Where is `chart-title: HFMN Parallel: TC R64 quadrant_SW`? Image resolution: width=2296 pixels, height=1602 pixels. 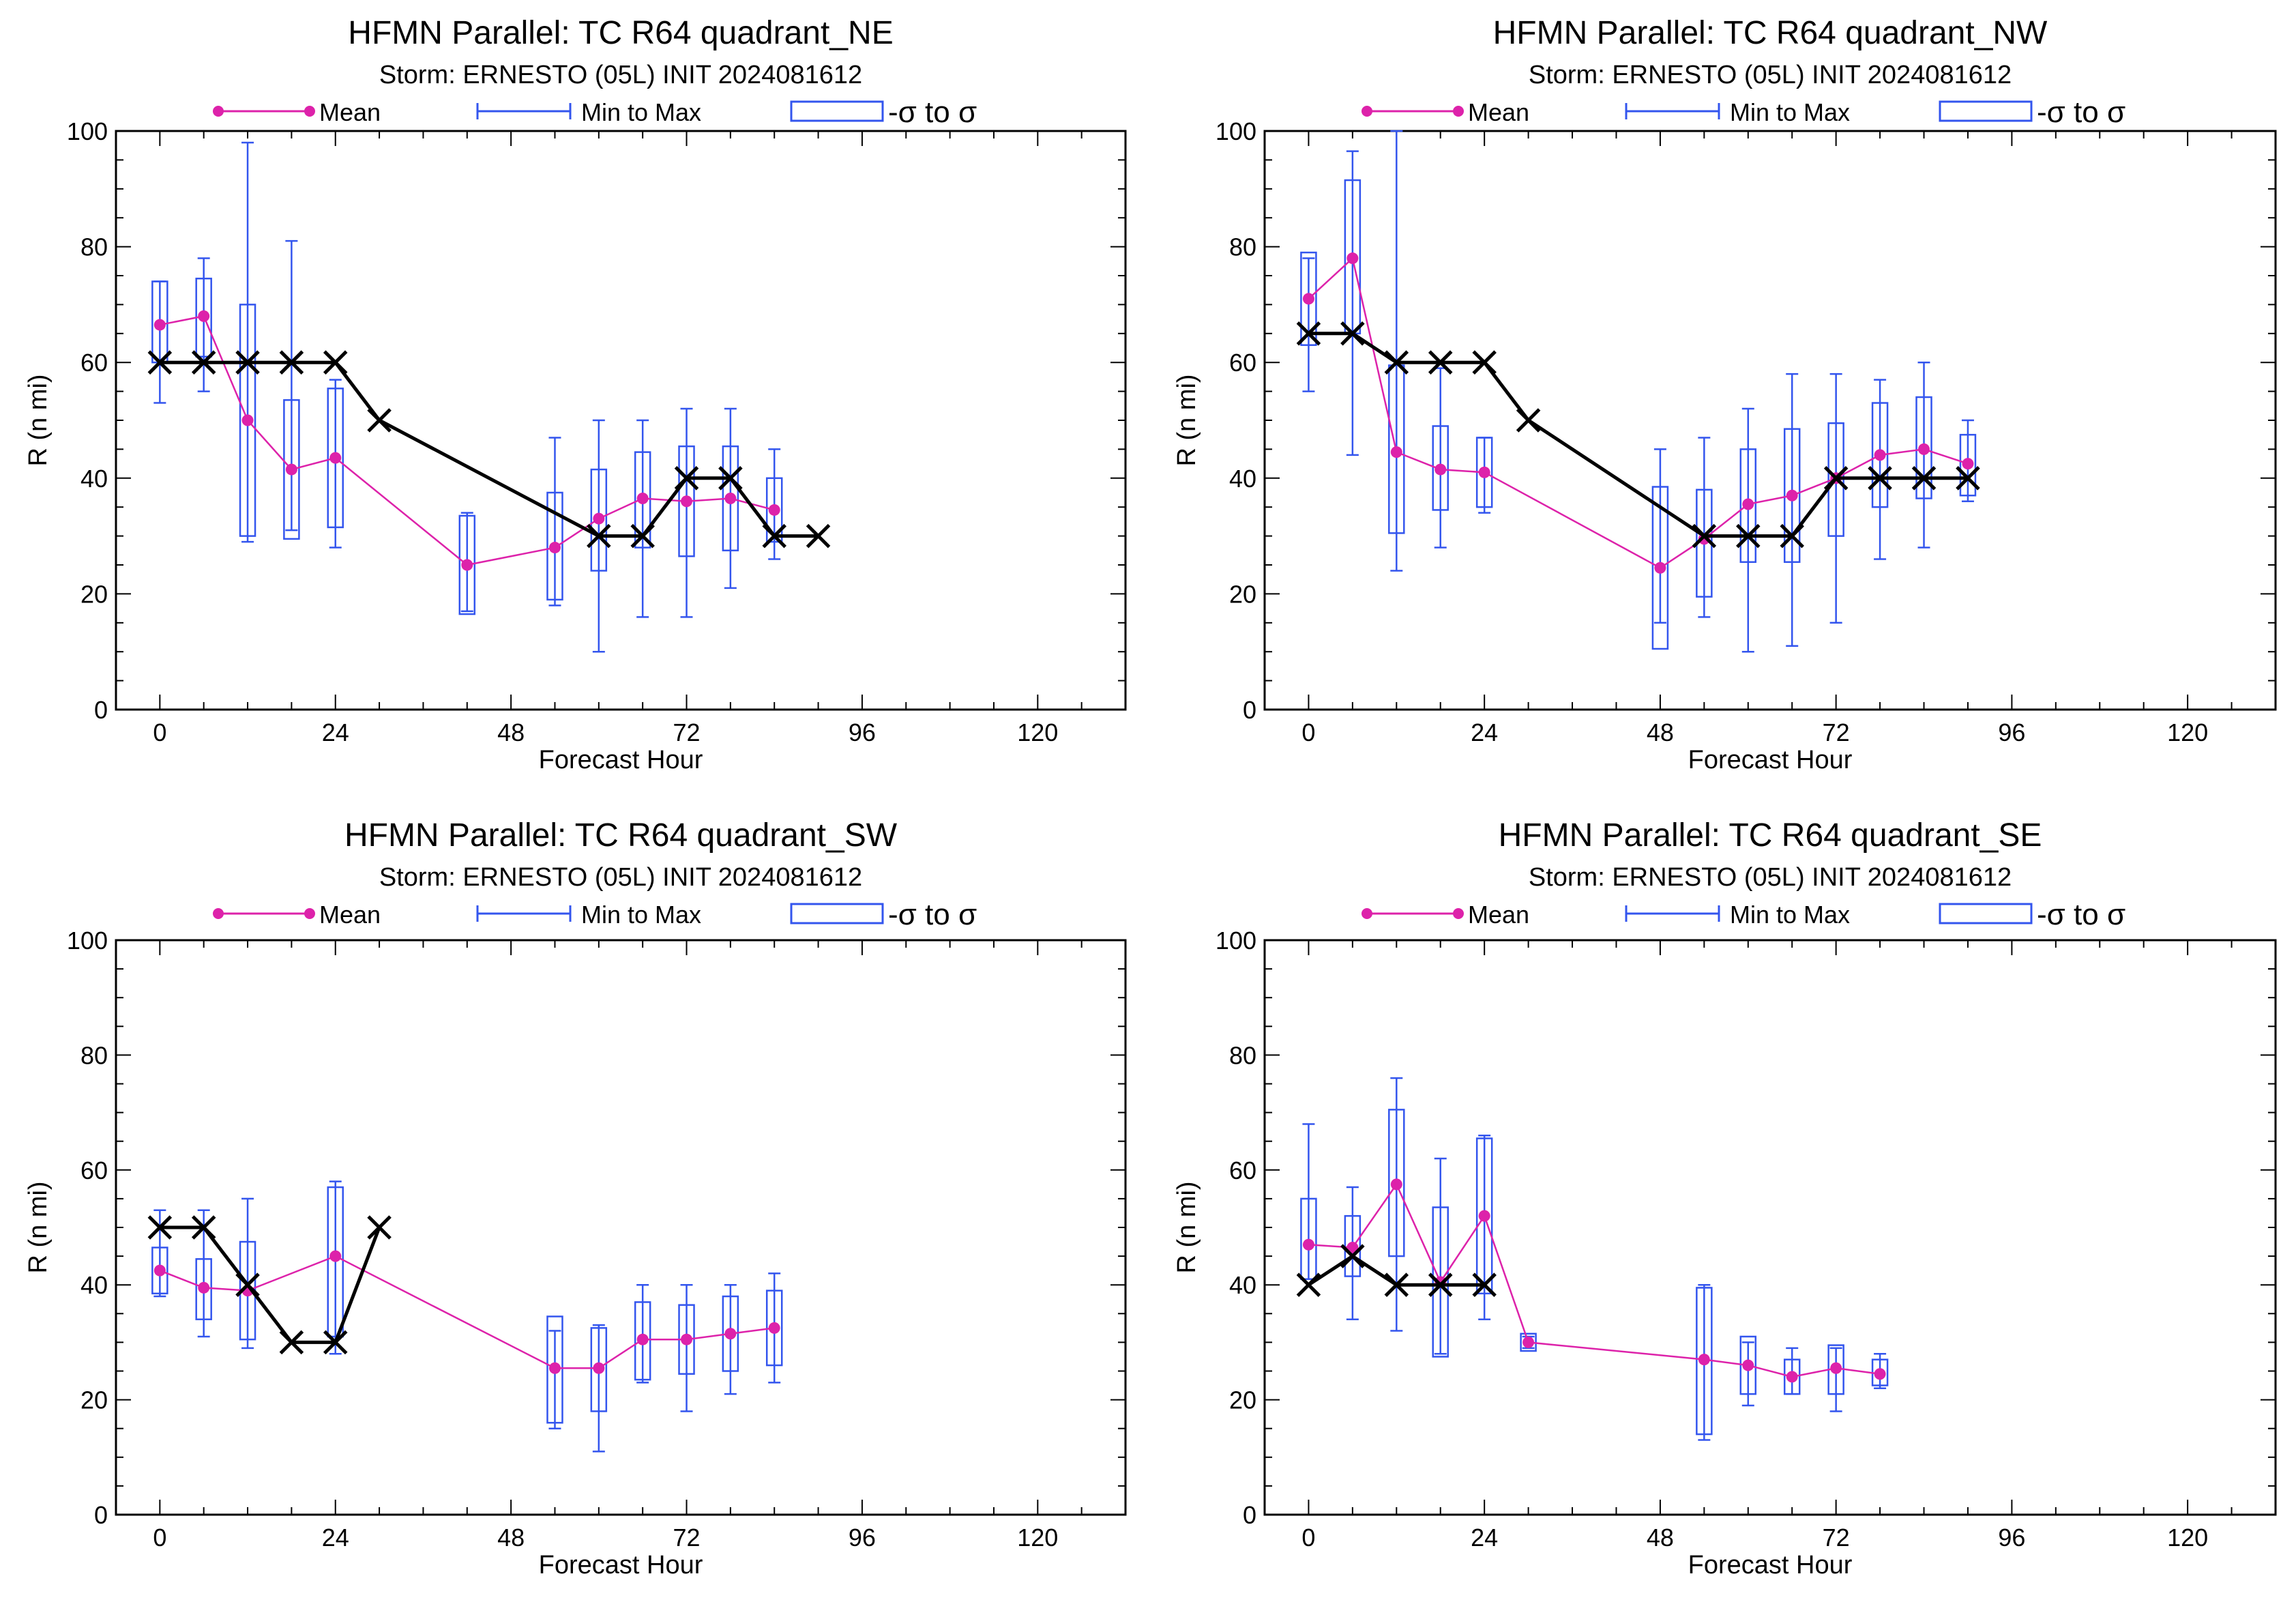
chart-title: HFMN Parallel: TC R64 quadrant_SW is located at coordinates (621, 835).